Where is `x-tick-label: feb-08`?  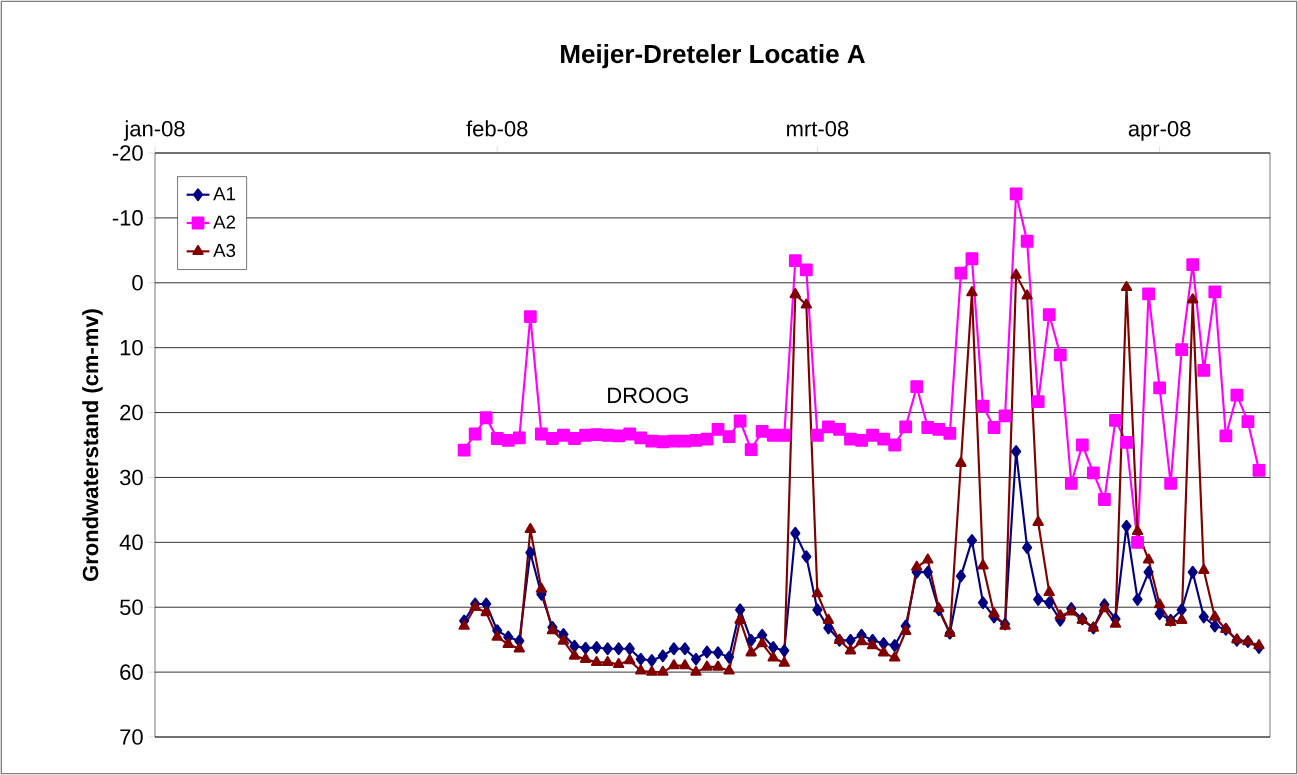
x-tick-label: feb-08 is located at coordinates (497, 128).